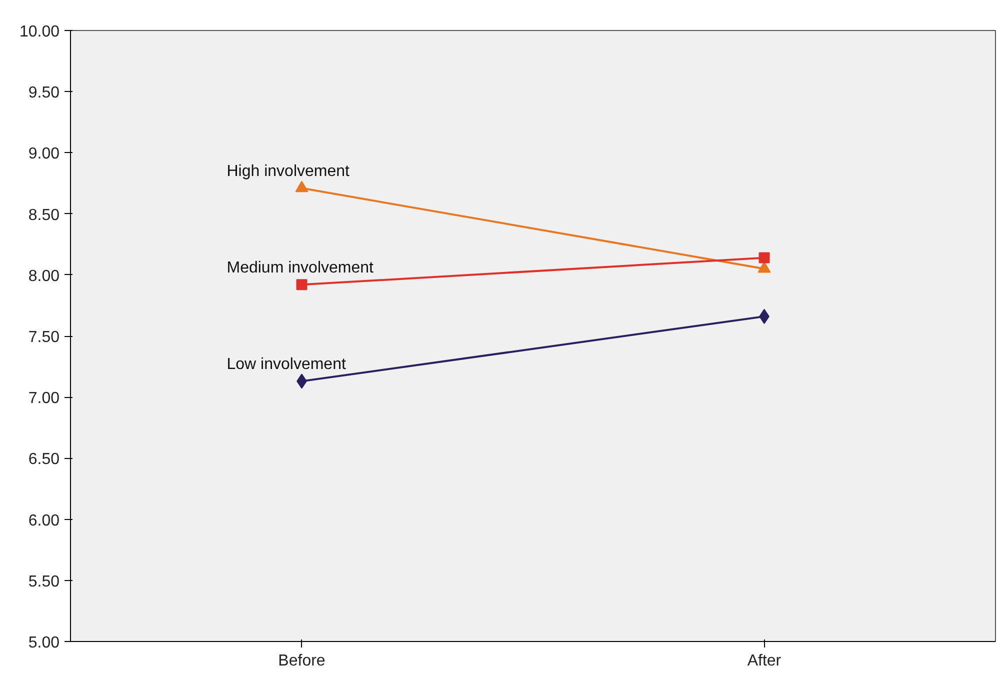  What do you see at coordinates (44, 459) in the screenshot?
I see `y-tick-label: 6.50` at bounding box center [44, 459].